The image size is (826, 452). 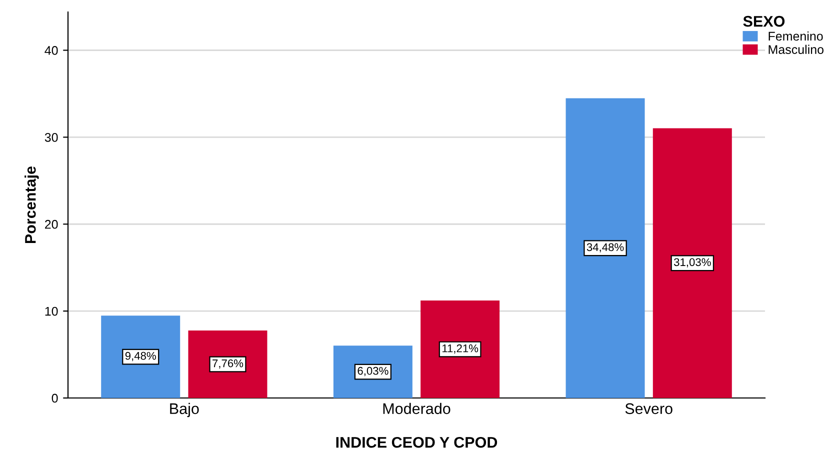 I want to click on data-label: 11,21%, so click(x=460, y=349).